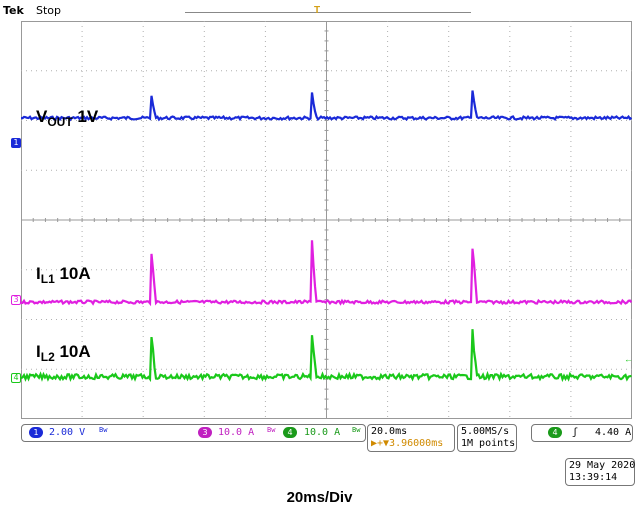 This screenshot has width=639, height=512. I want to click on trace-label-il1-sub: L1, so click(47, 279).